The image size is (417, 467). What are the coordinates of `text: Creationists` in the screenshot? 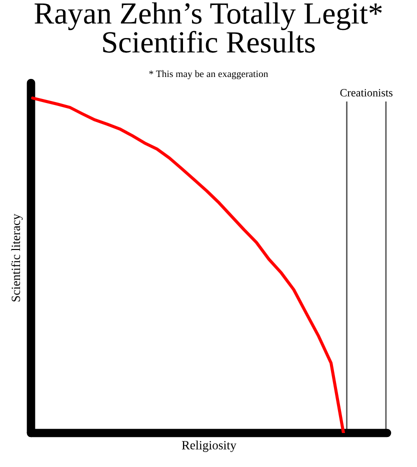 It's located at (366, 92).